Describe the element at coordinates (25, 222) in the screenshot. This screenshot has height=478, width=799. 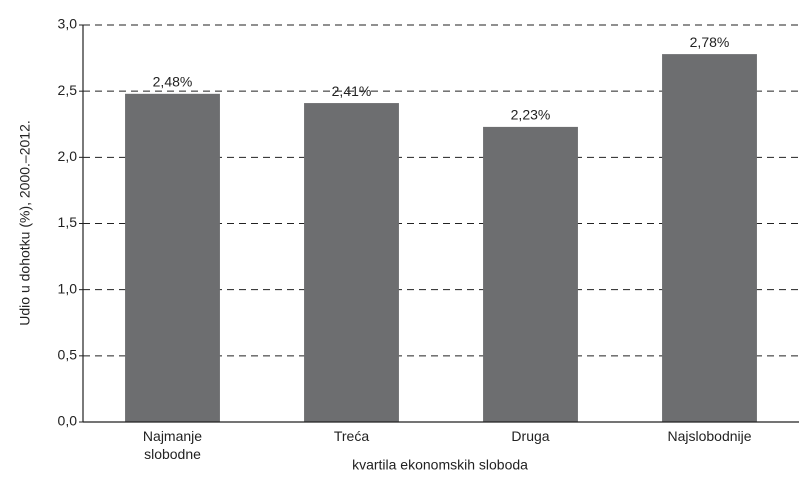
I see `y-axis-label: Udio u dohotku (%), 2000.–2012.` at that location.